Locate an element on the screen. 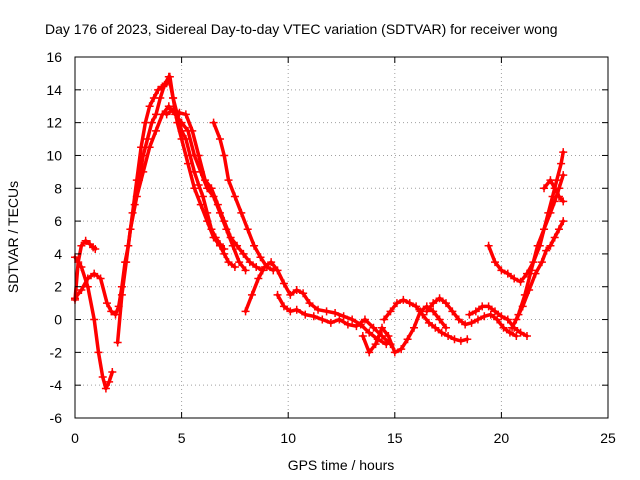 The width and height of the screenshot is (640, 480). y-tick-label: 2 is located at coordinates (58, 287).